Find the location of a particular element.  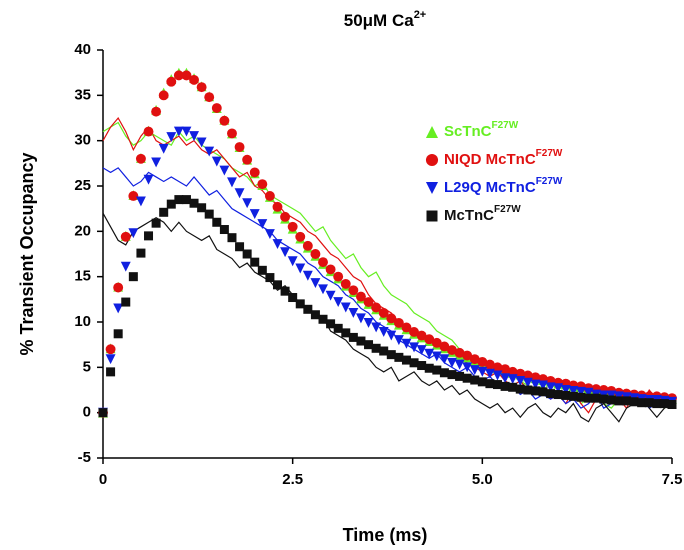

legend-label: McTnCF27W is located at coordinates (482, 214).